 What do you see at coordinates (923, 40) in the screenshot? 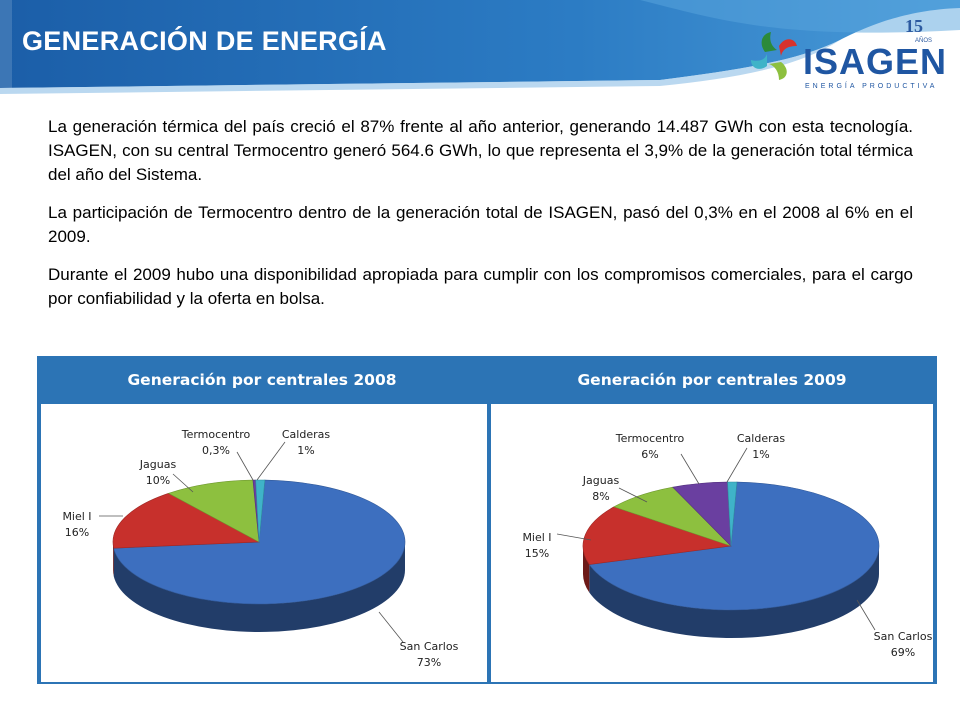
I see `logo-anniversary-label: AÑOS` at bounding box center [923, 40].